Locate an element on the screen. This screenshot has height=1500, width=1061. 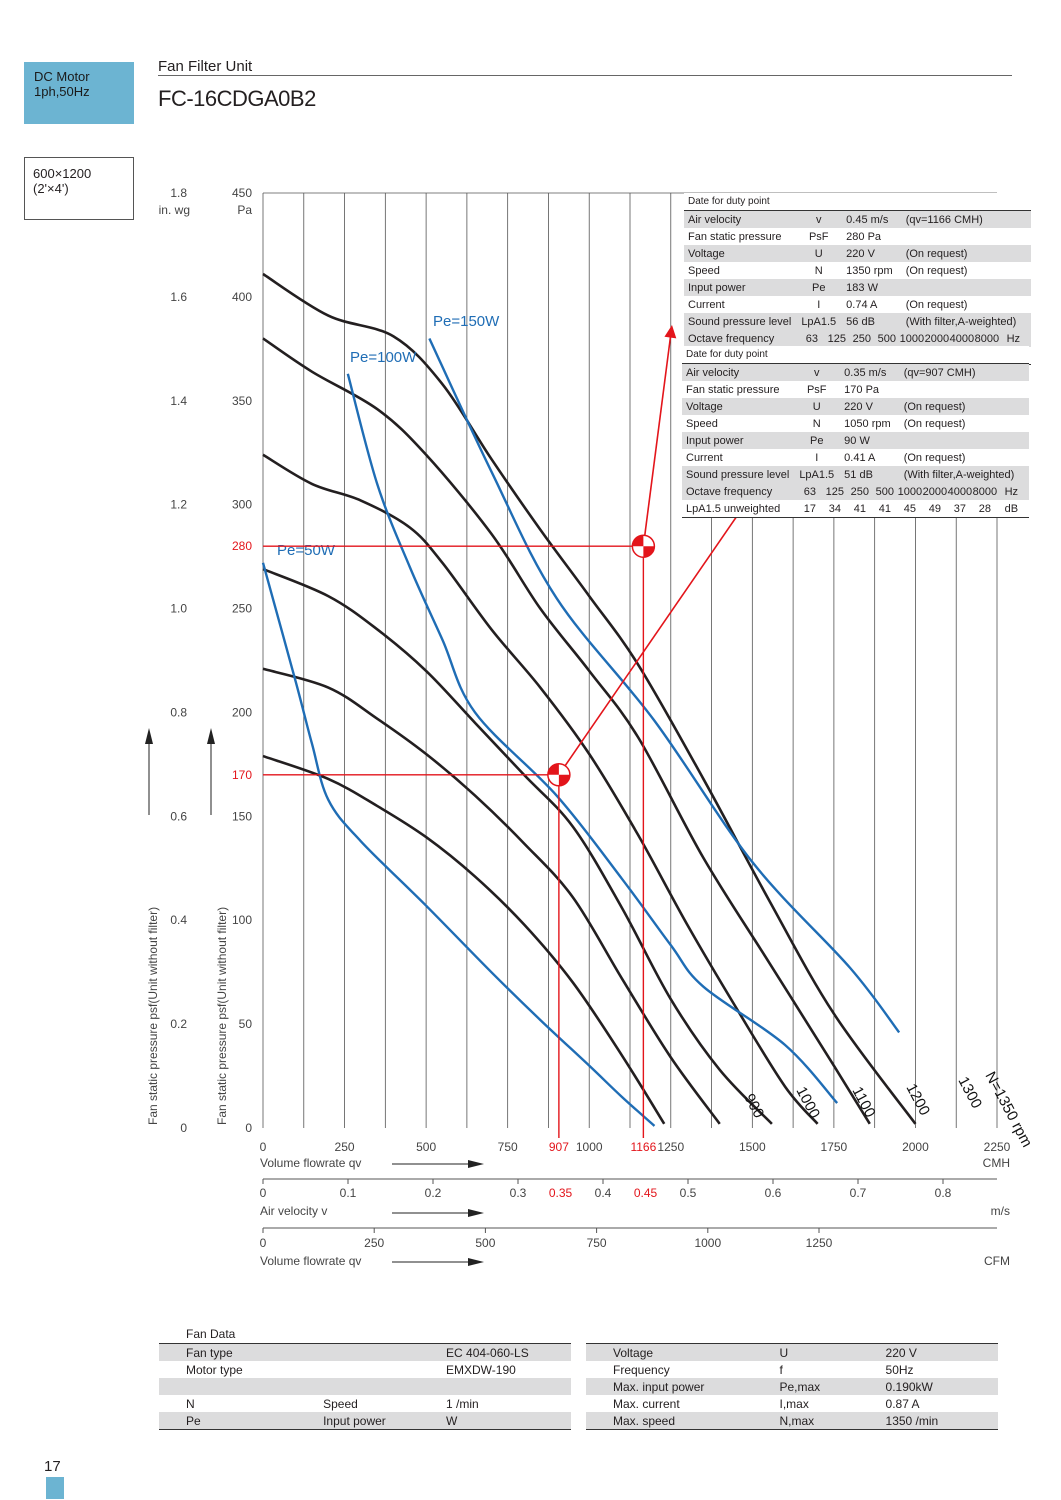
fan-data-cell: U is located at coordinates (828, 1352).